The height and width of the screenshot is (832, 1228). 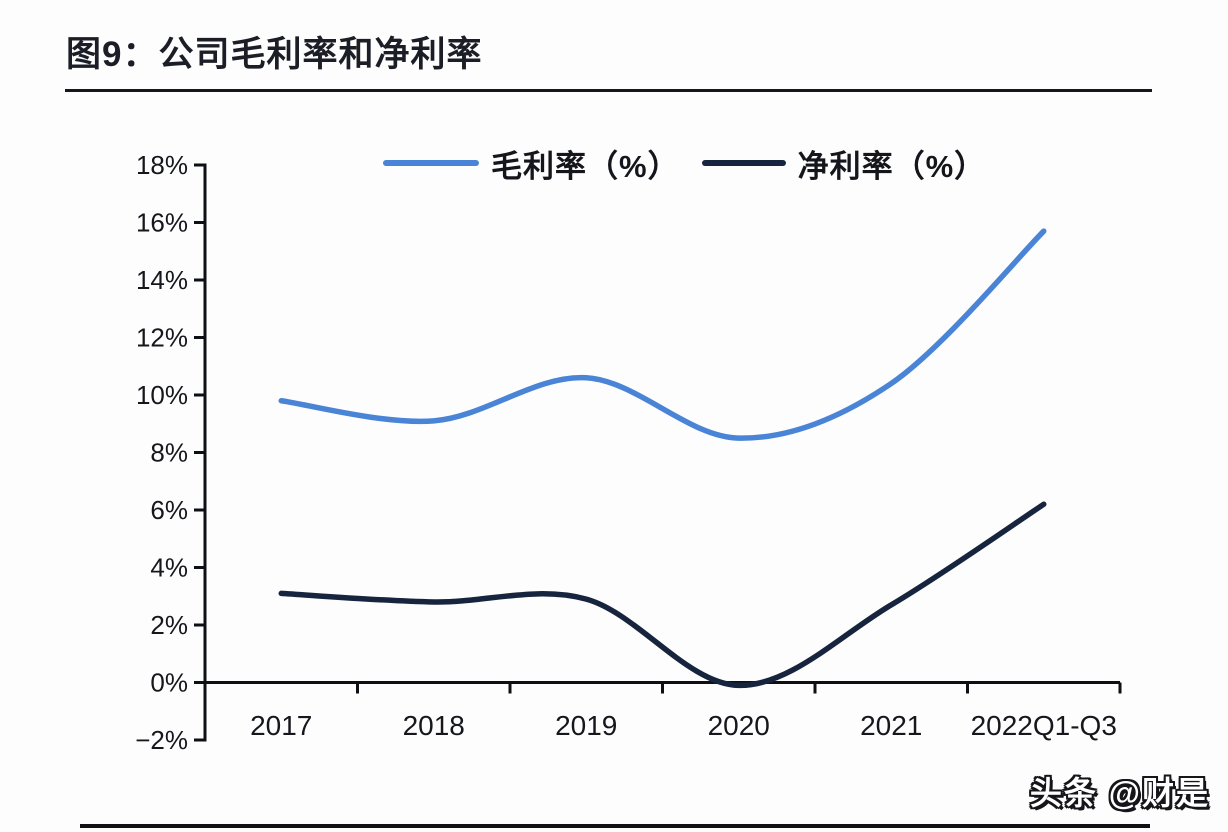 I want to click on net-margin-legend-line, so click(x=743, y=163).